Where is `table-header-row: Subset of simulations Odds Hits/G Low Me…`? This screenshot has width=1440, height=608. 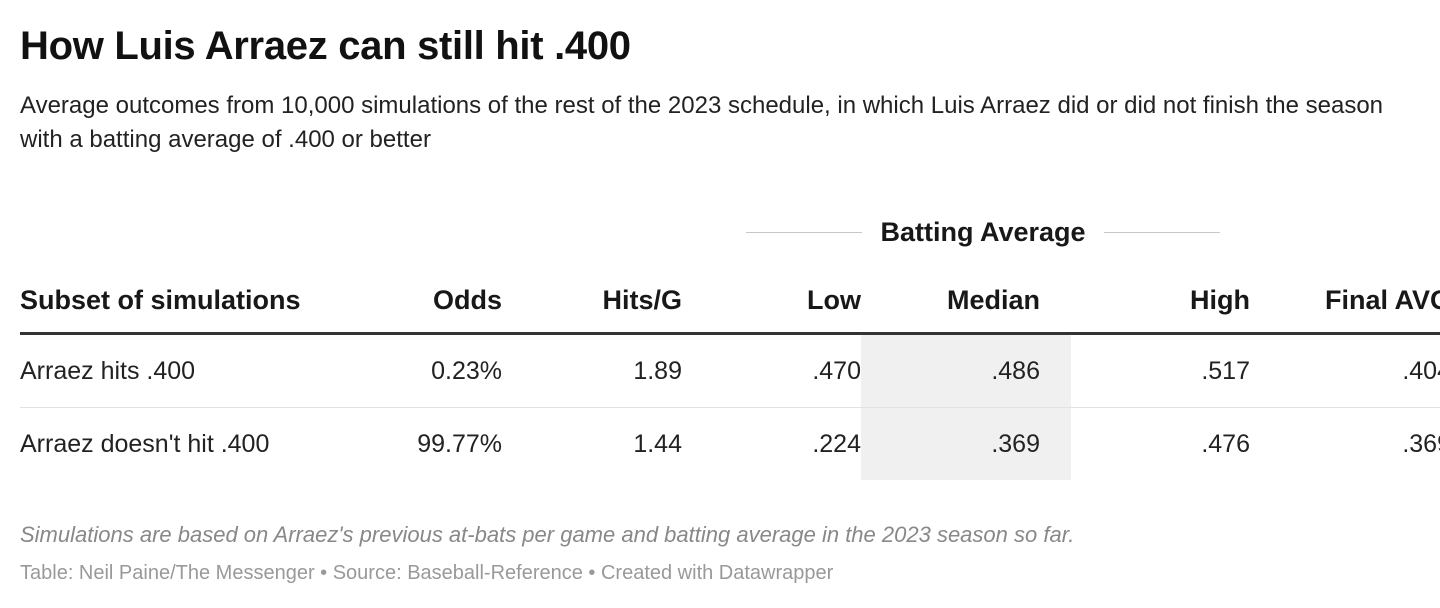 table-header-row: Subset of simulations Odds Hits/G Low Me… is located at coordinates (730, 301).